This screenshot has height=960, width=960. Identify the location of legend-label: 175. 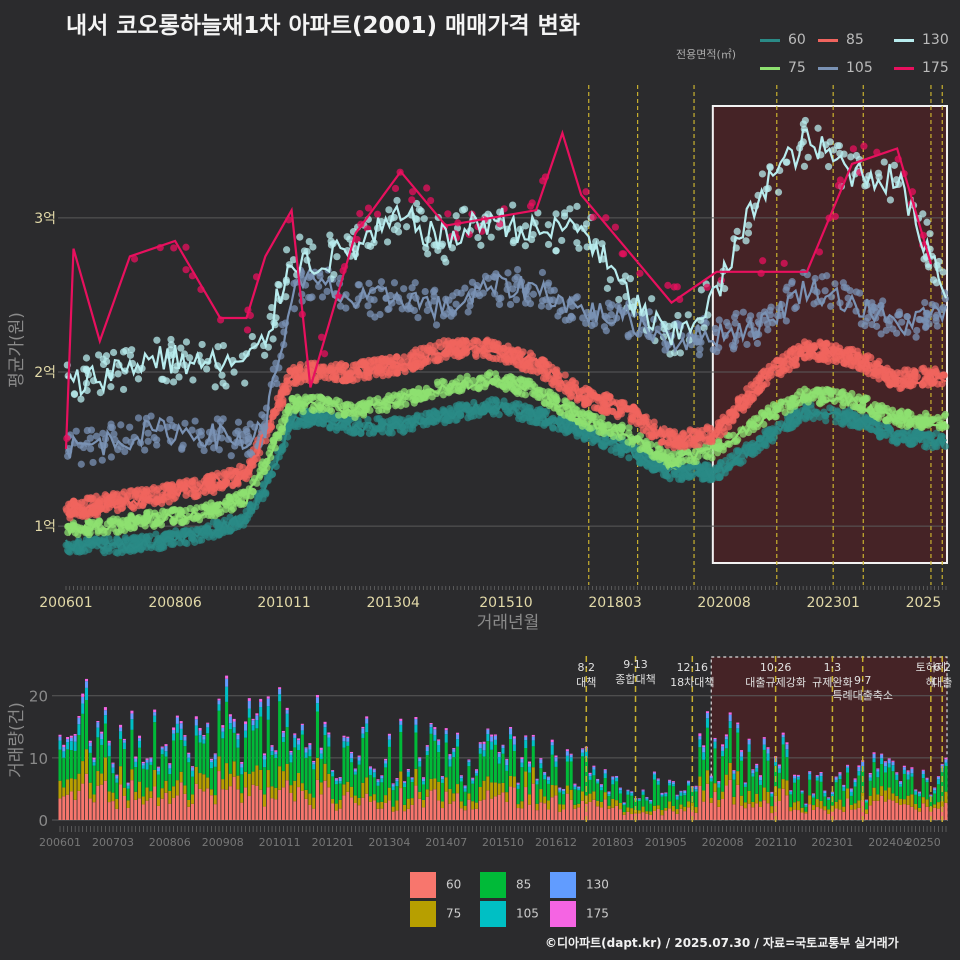
(935, 68).